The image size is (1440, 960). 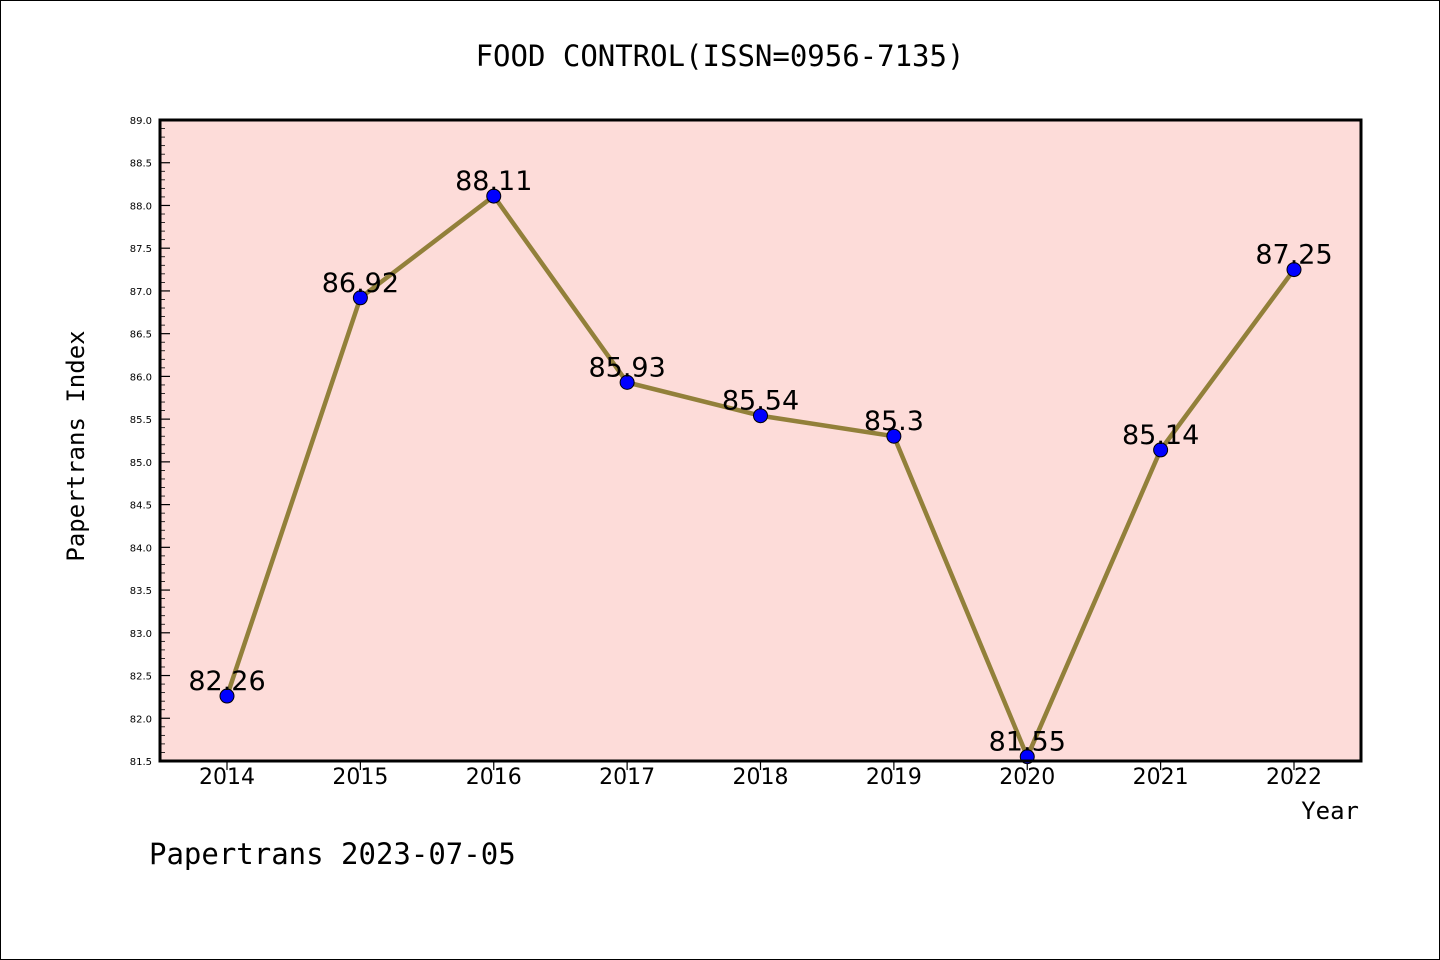 What do you see at coordinates (627, 777) in the screenshot?
I see `x-tick-label: 2017` at bounding box center [627, 777].